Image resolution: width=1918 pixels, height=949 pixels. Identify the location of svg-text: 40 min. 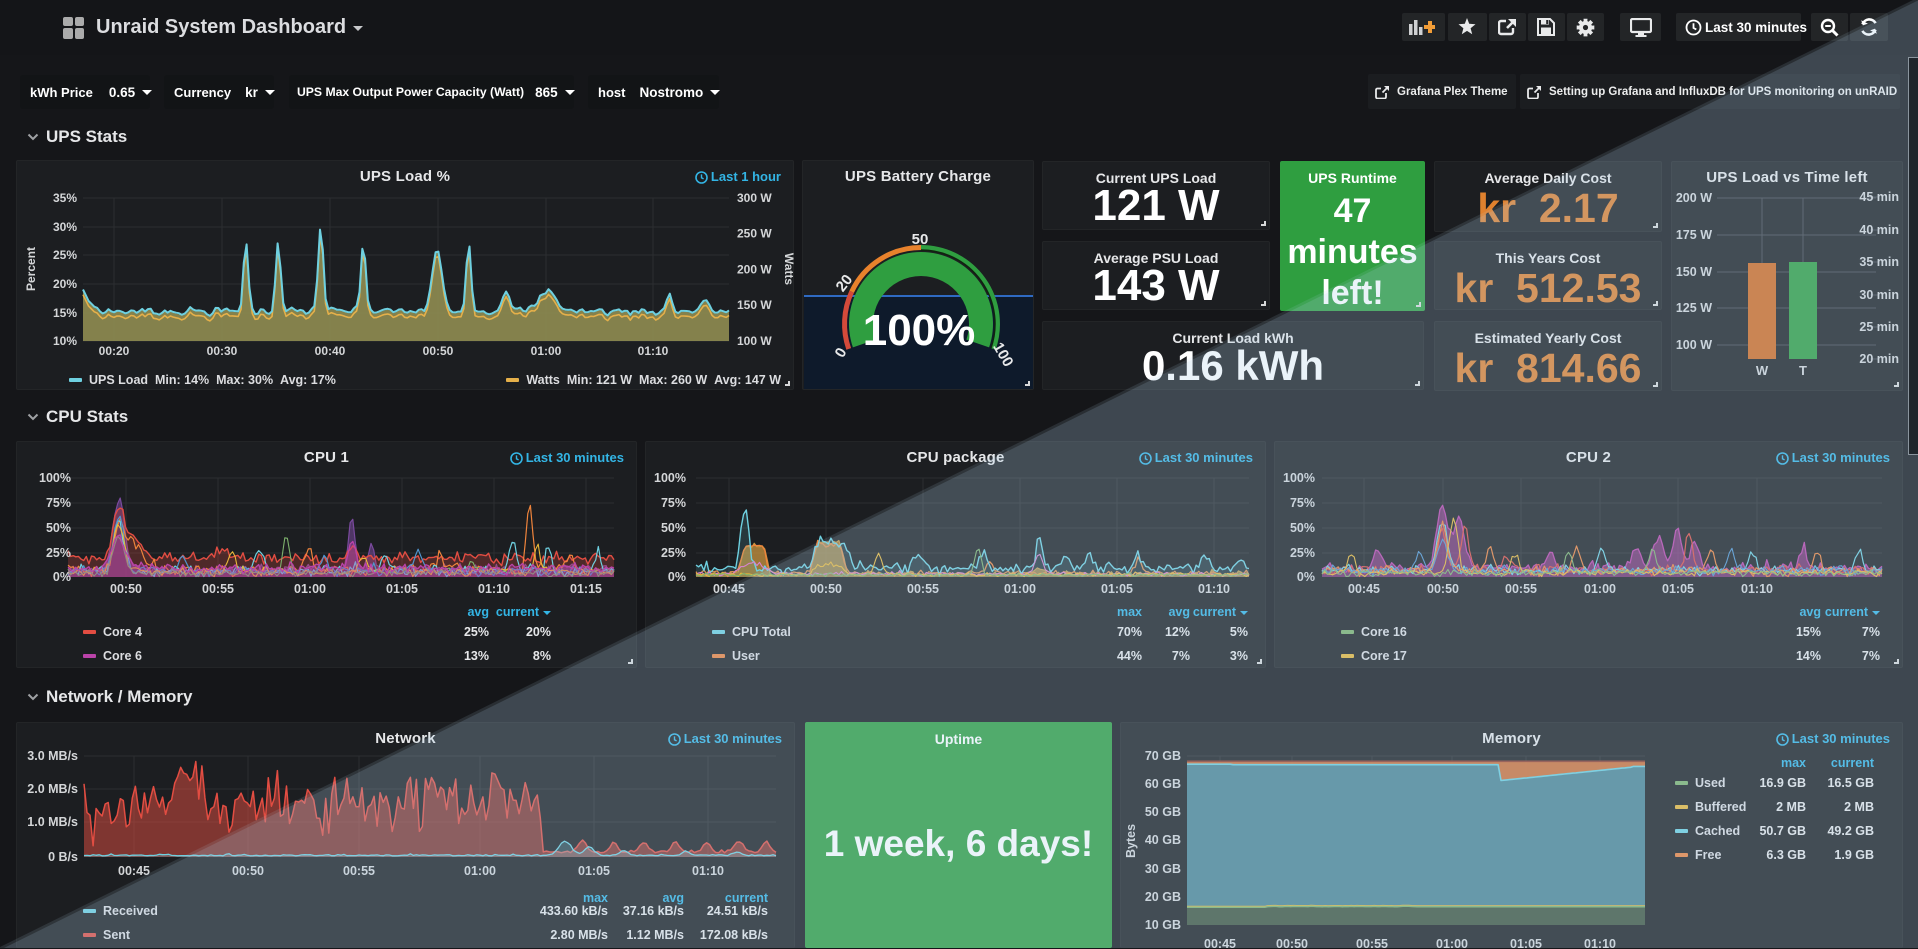
(1879, 230).